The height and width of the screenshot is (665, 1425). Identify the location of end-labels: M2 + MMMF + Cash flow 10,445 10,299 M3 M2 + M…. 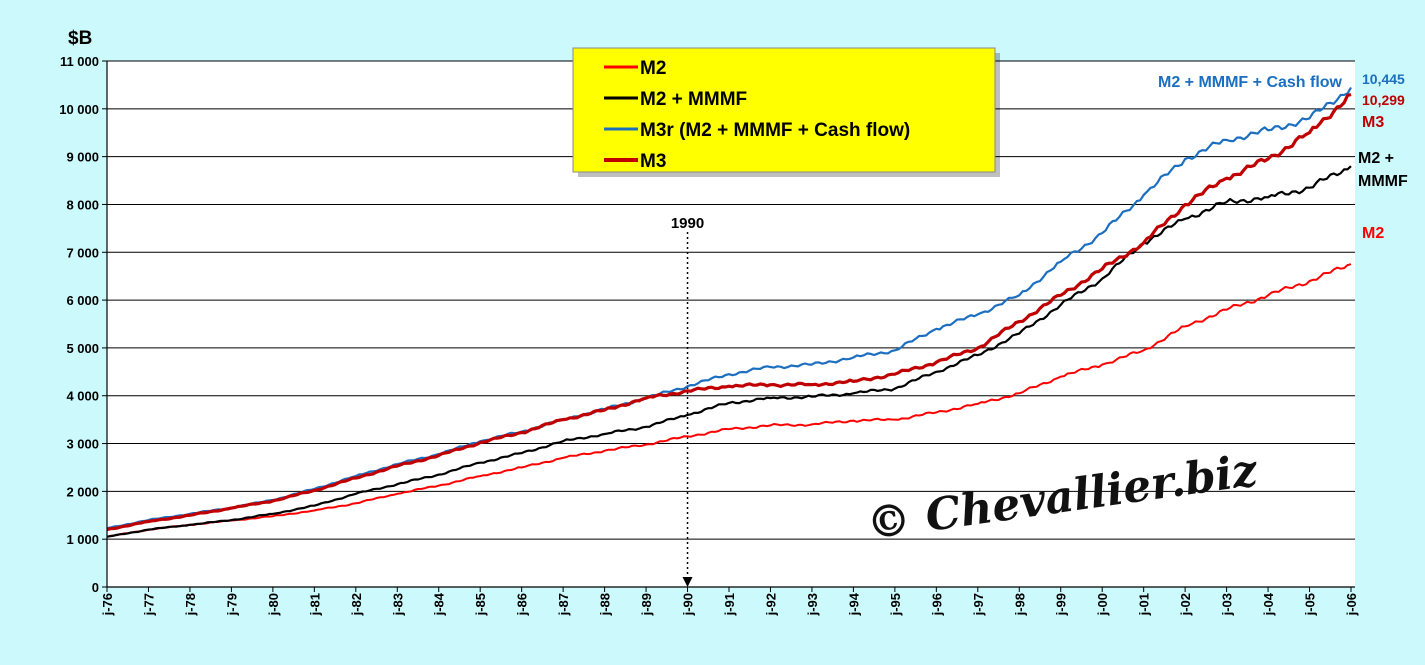
(1283, 156).